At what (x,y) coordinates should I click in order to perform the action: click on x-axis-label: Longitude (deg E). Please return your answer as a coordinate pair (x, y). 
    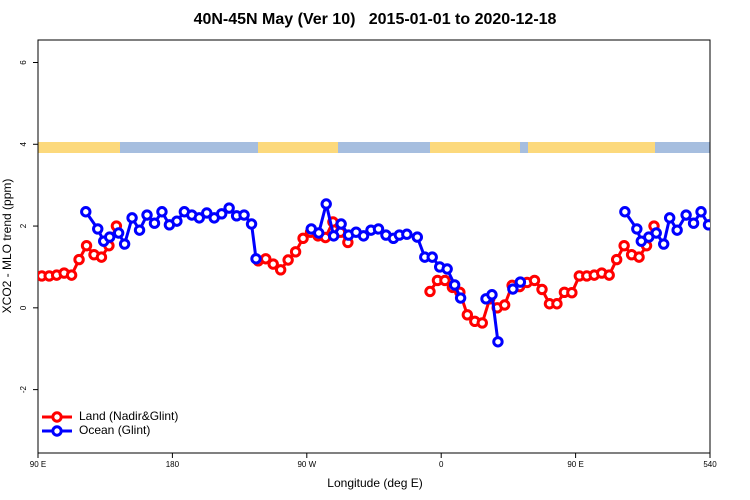
    Looking at the image, I should click on (374, 483).